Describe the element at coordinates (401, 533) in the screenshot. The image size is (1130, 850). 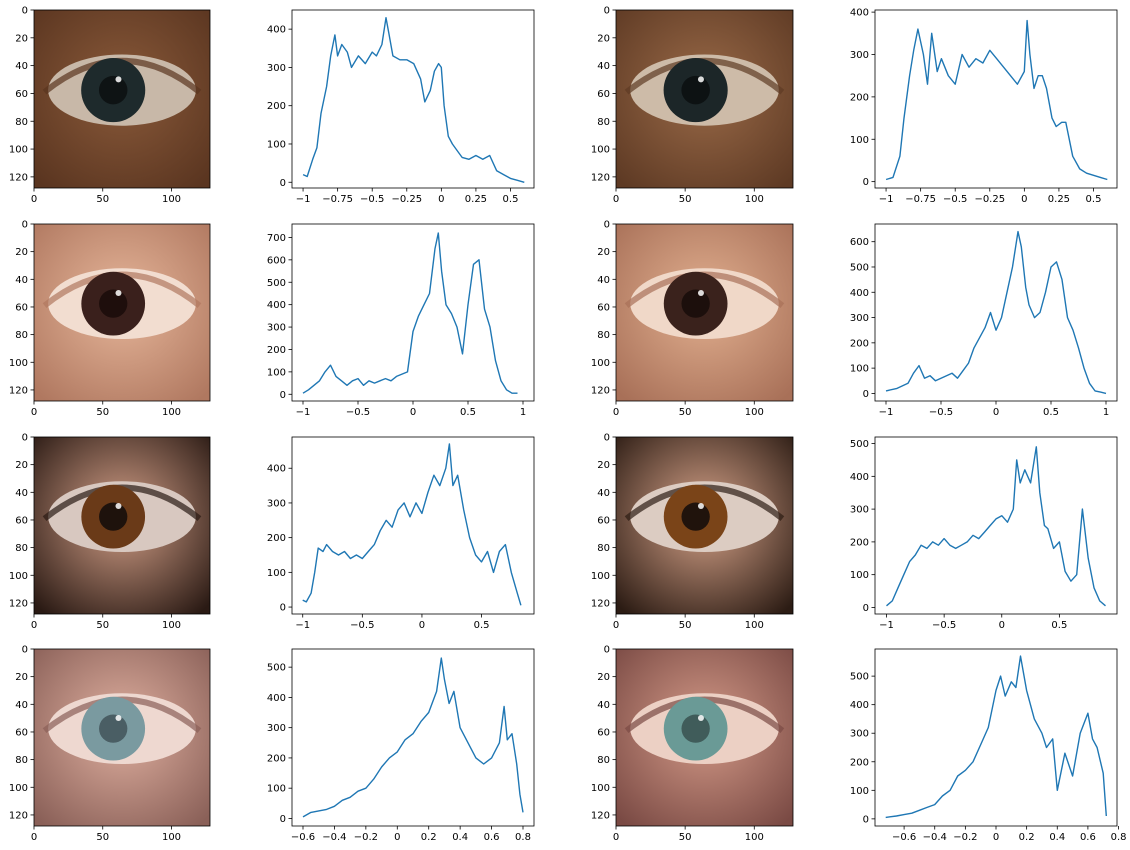
I see `subplot-r3-c2: −1 −0.5 0 0.5 0 100 200 300 400` at that location.